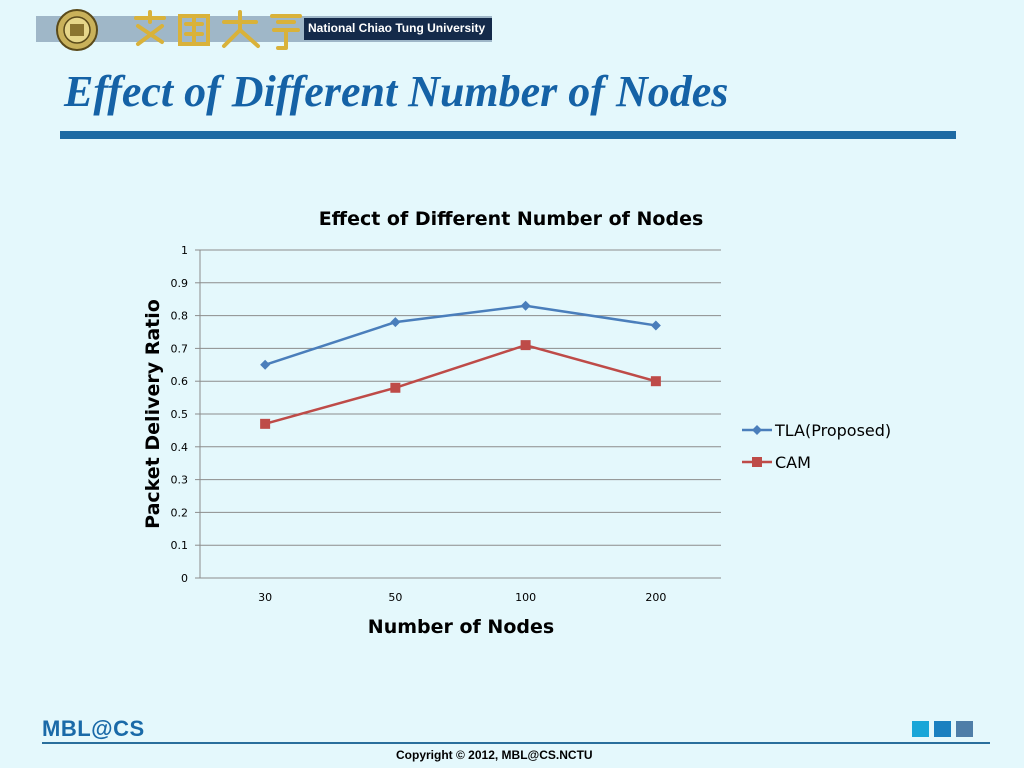 The width and height of the screenshot is (1024, 768). What do you see at coordinates (832, 430) in the screenshot?
I see `legend-label: TLA(Proposed)` at bounding box center [832, 430].